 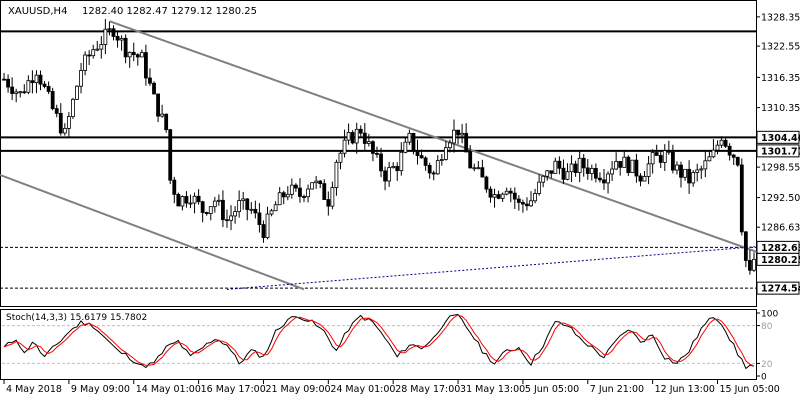 I want to click on price-label-box, so click(x=778, y=137).